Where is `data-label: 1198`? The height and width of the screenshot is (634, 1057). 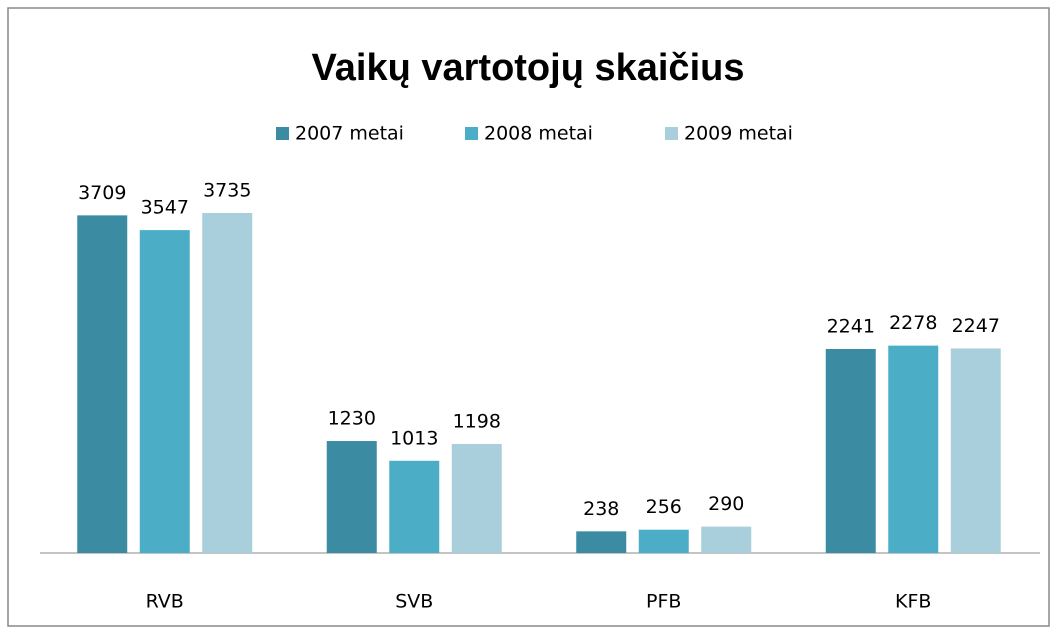
data-label: 1198 is located at coordinates (477, 421).